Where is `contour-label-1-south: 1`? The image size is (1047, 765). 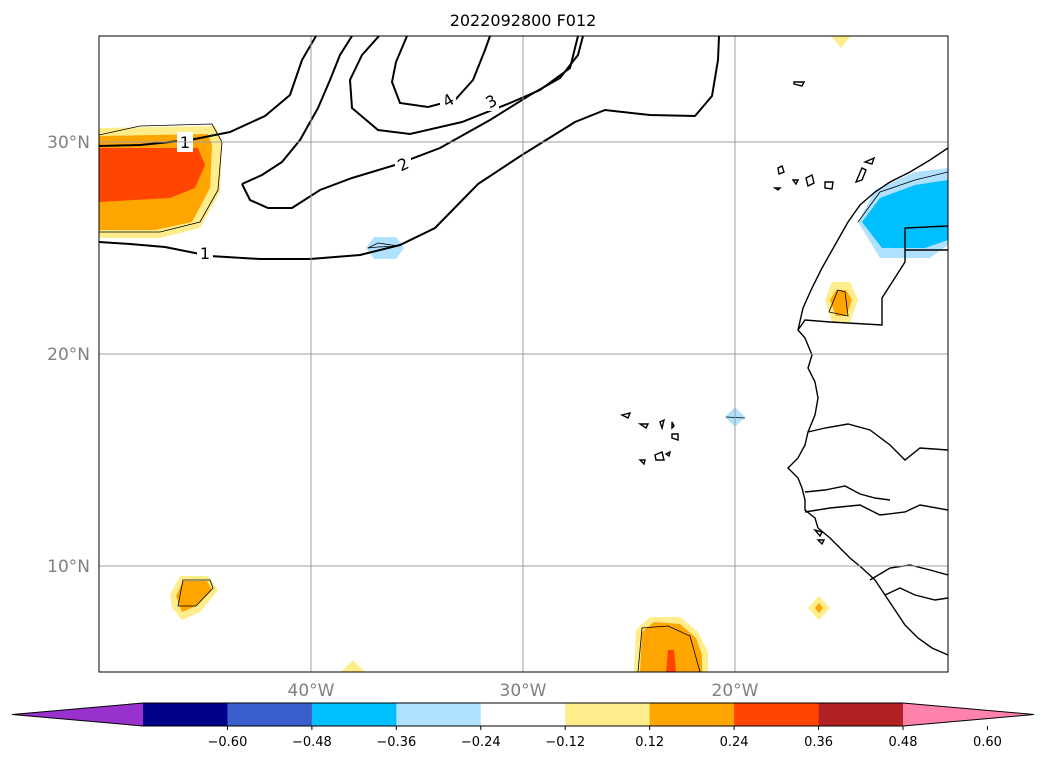 contour-label-1-south: 1 is located at coordinates (205, 253).